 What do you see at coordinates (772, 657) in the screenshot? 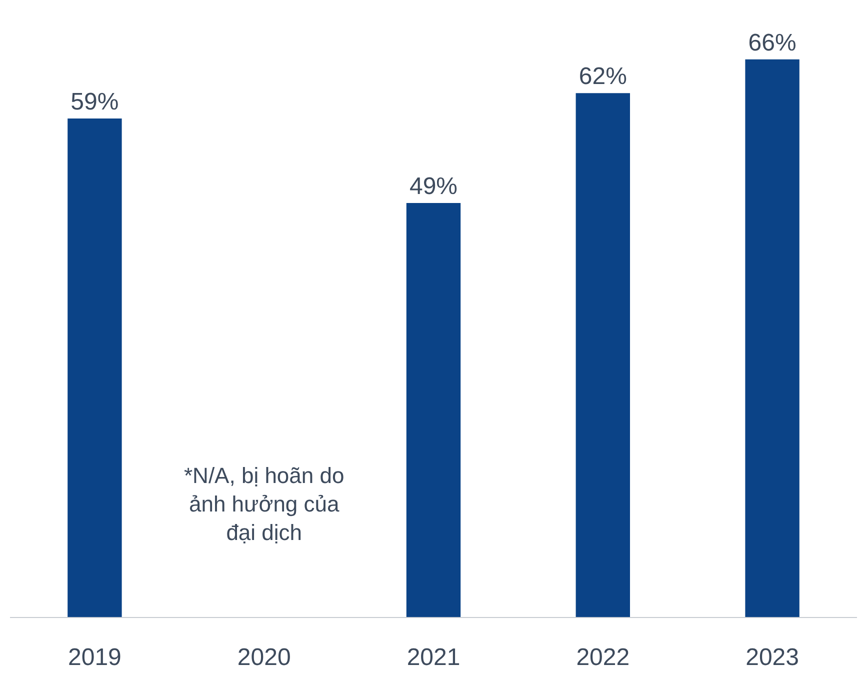
I see `x-tick-label: 2023` at bounding box center [772, 657].